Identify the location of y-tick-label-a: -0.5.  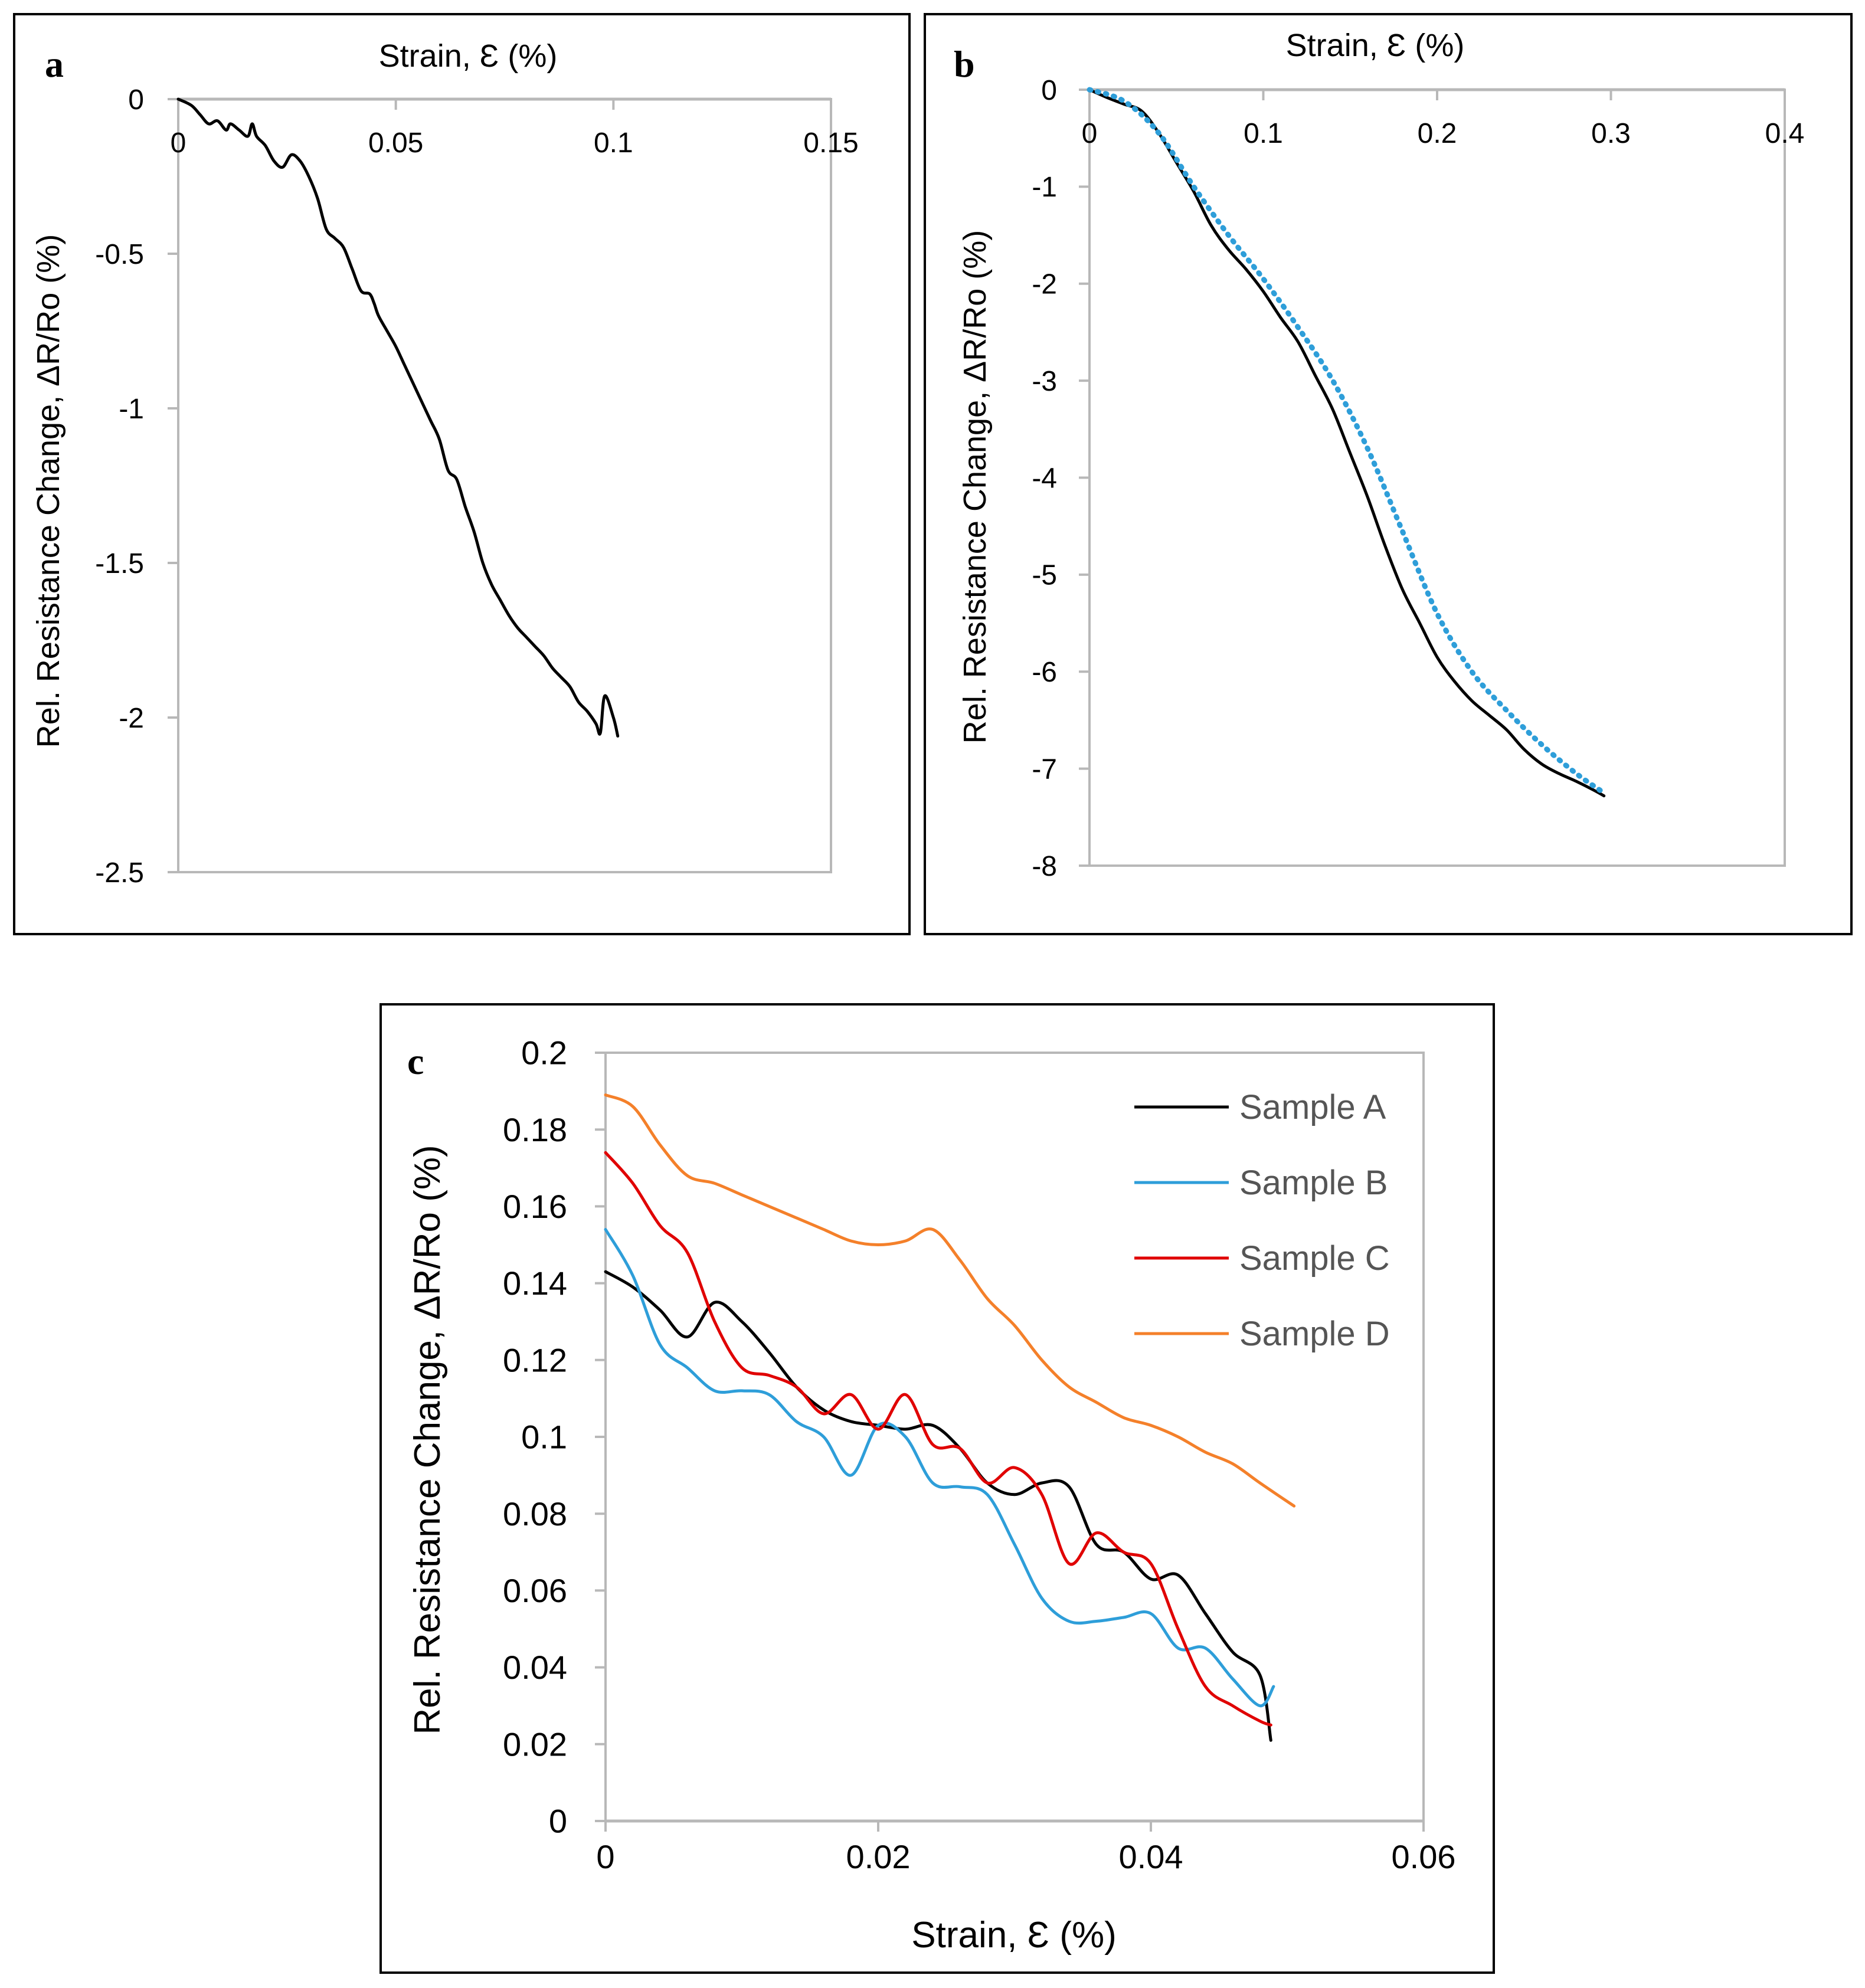
(120, 254).